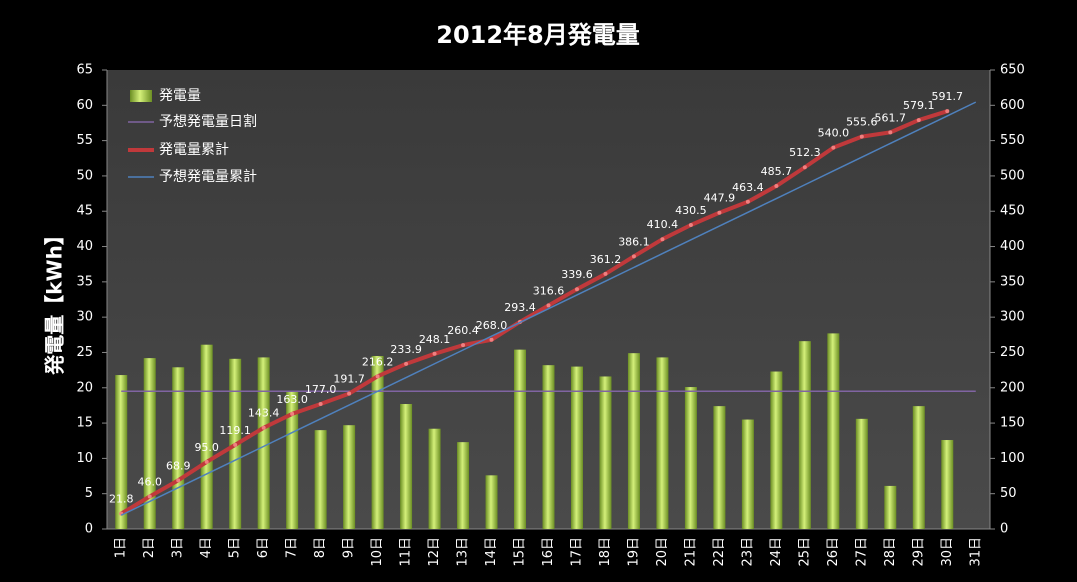 This screenshot has height=582, width=1077. Describe the element at coordinates (1012, 458) in the screenshot. I see `y2-tick-label: 100` at that location.